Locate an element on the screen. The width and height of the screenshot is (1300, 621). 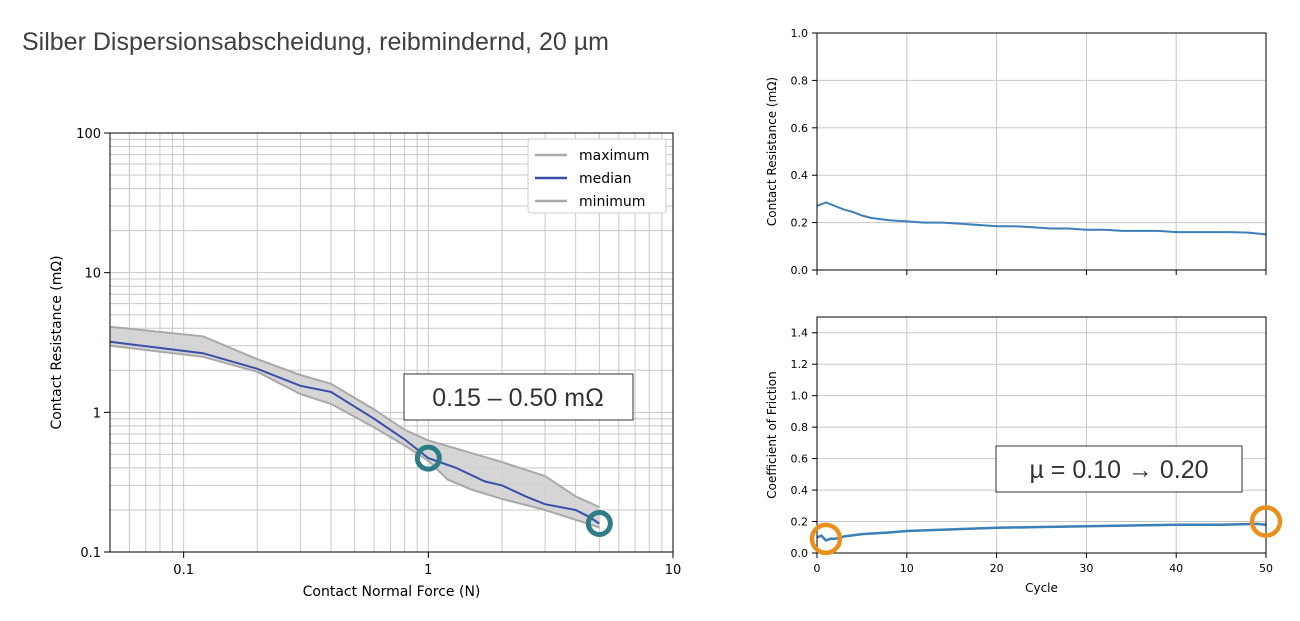
chart2-ytick-label: 0.6 is located at coordinates (800, 128).